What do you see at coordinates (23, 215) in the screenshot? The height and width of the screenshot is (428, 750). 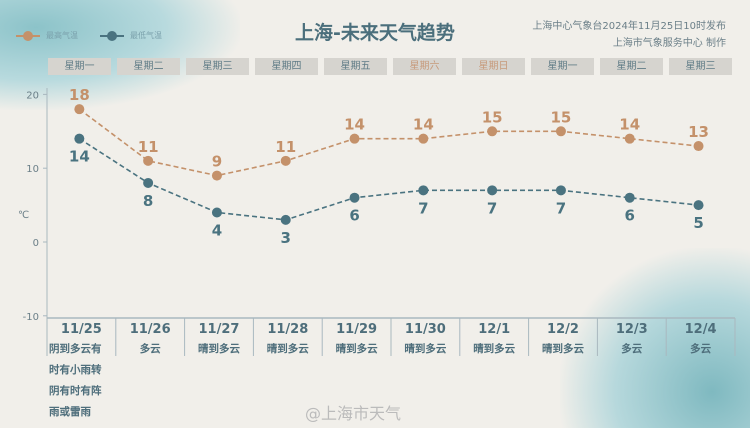 I see `y-axis-label: ℃` at bounding box center [23, 215].